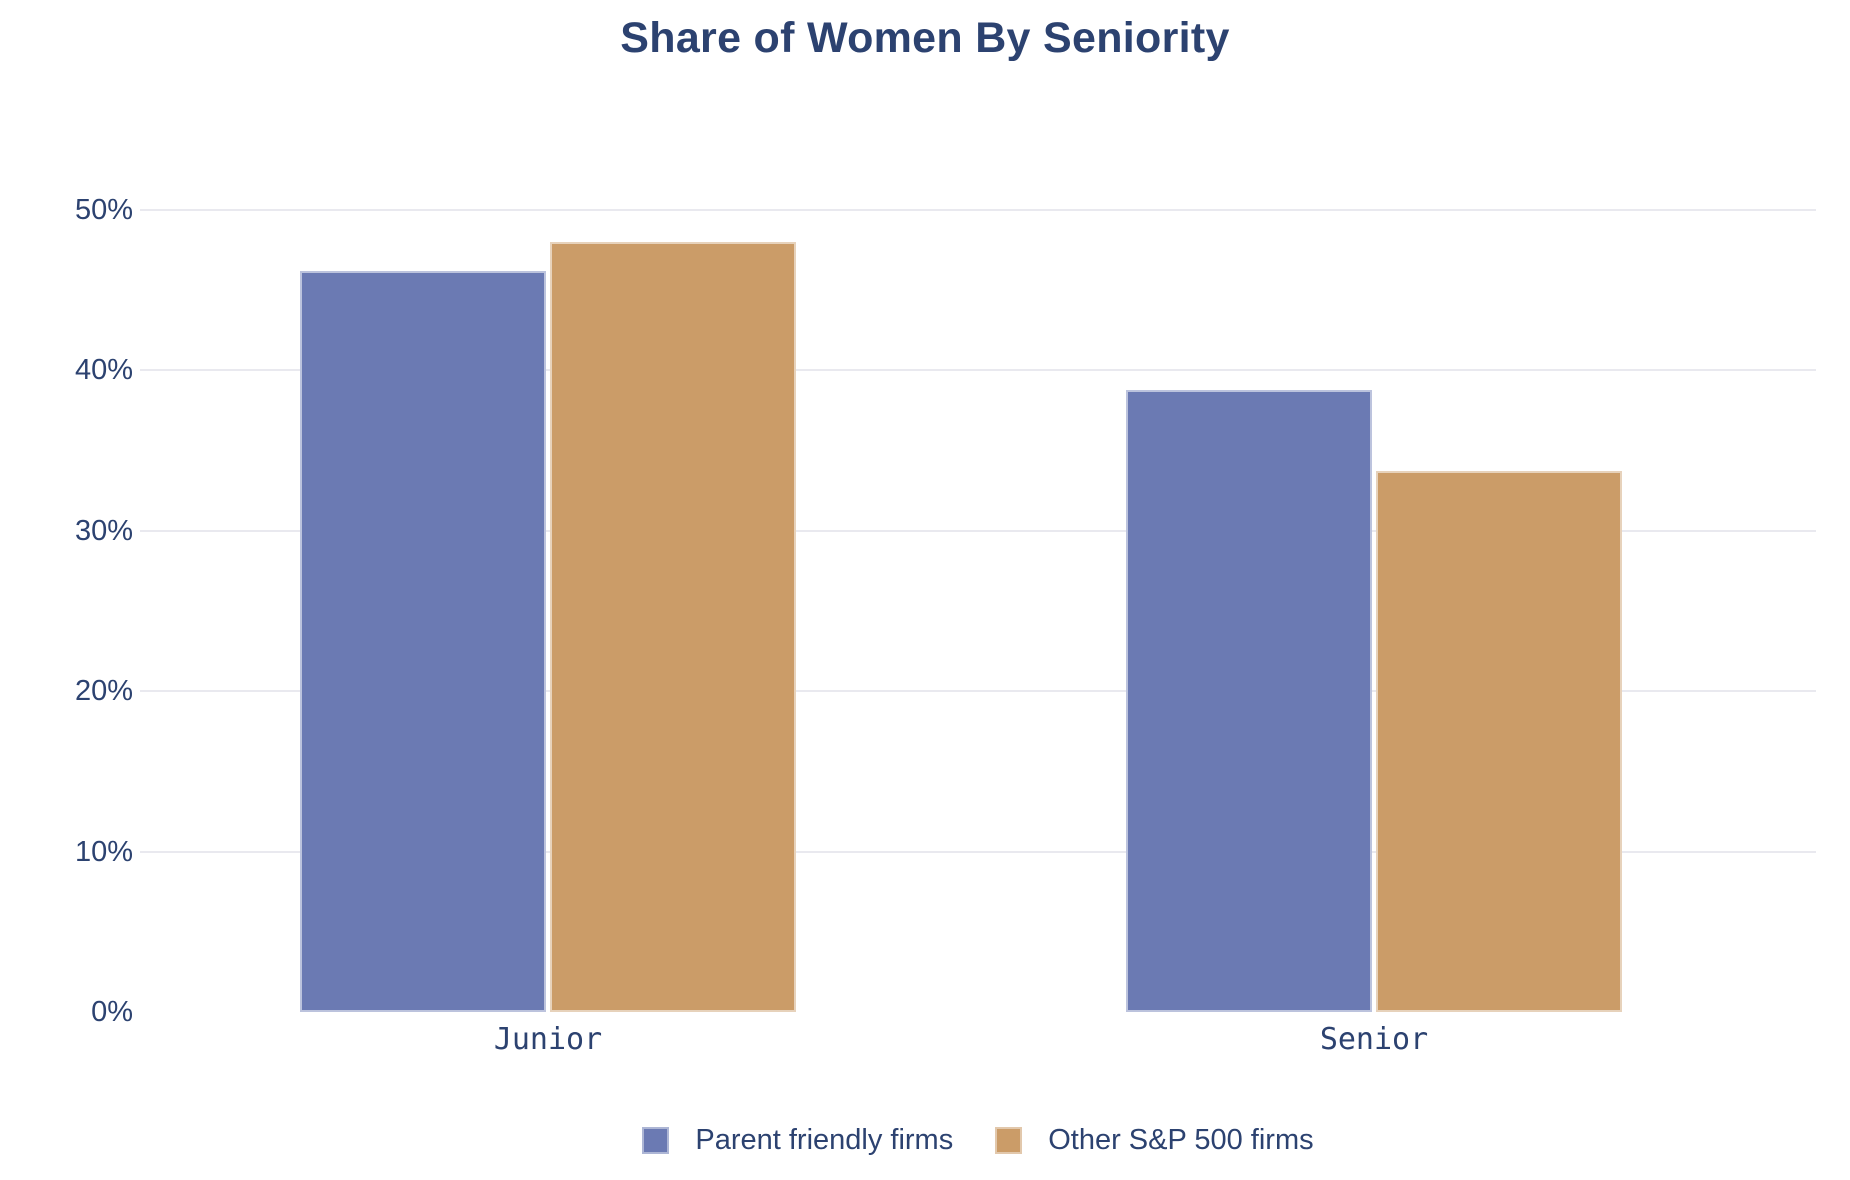 The image size is (1850, 1180). Describe the element at coordinates (925, 38) in the screenshot. I see `chart-title: Share of Women By Seniority` at that location.